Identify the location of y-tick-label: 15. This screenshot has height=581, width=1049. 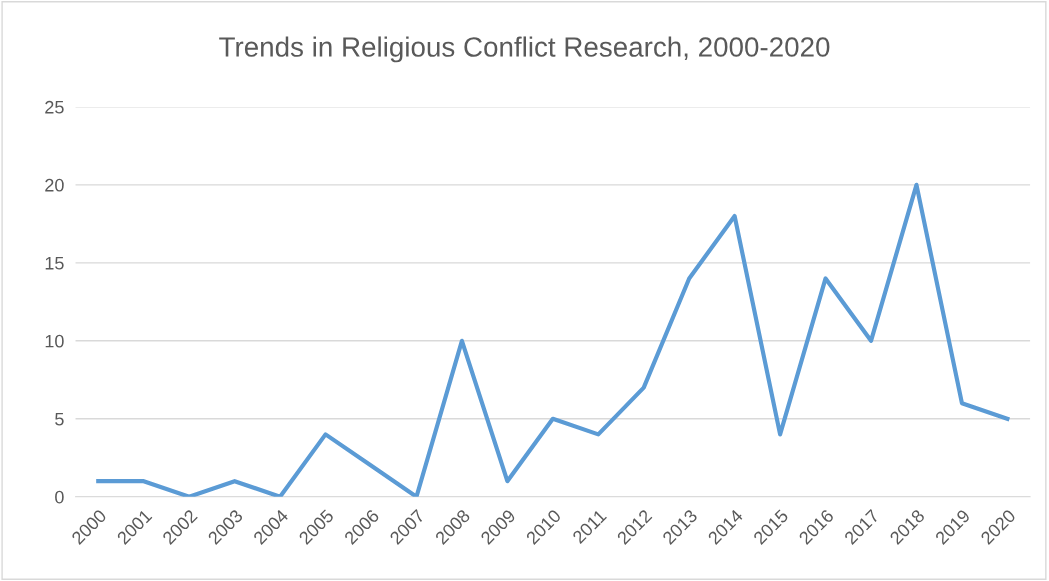
(54, 263).